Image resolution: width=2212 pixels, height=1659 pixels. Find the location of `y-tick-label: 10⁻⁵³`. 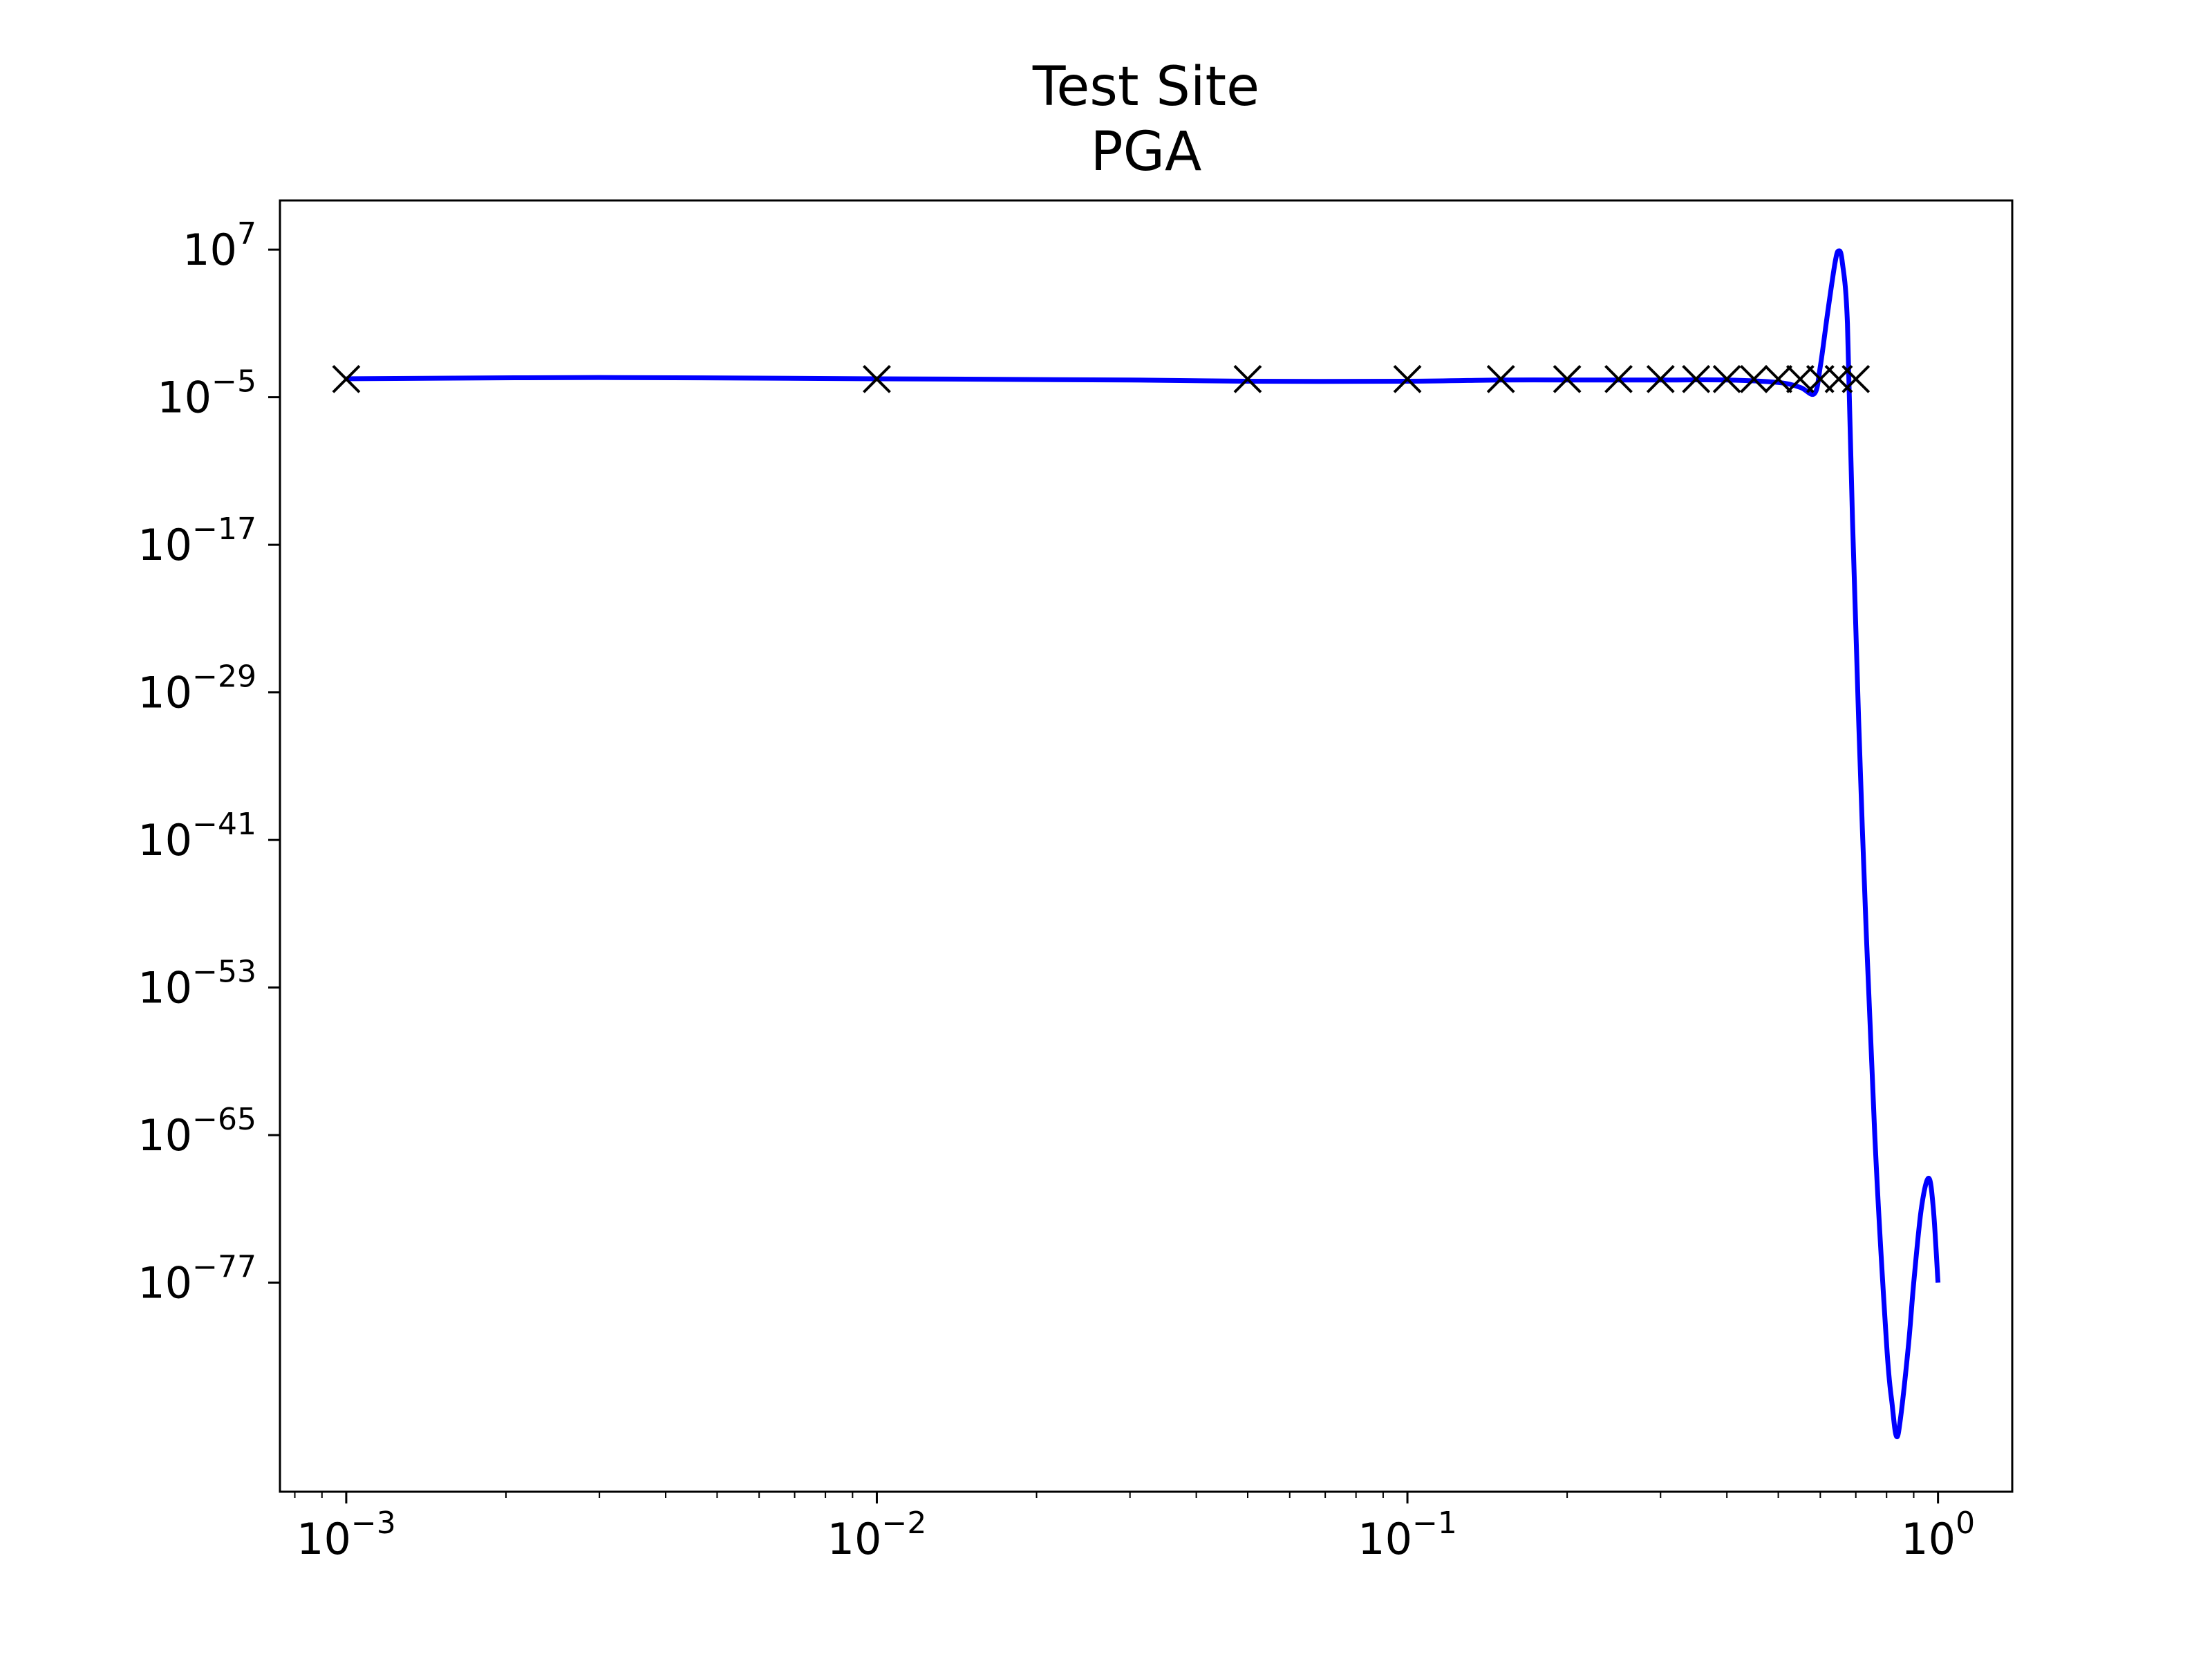

y-tick-label: 10⁻⁵³ is located at coordinates (197, 984).